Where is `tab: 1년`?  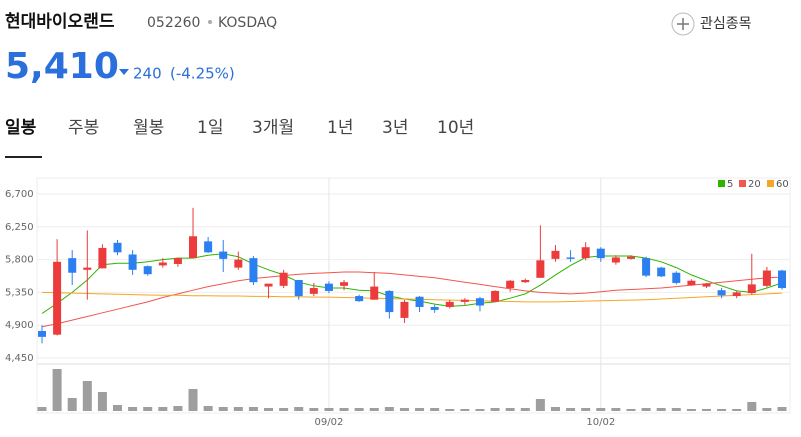
tab: 1년 is located at coordinates (340, 128).